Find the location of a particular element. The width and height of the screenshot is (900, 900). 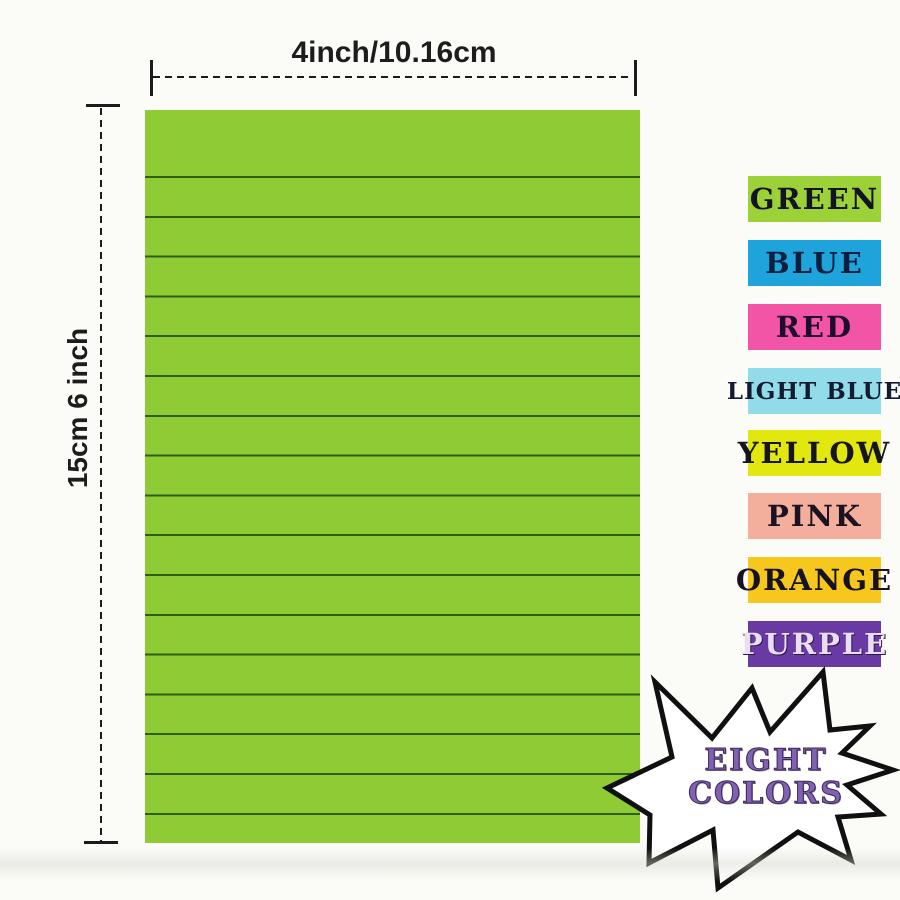

color-swatch-green: GREEN is located at coordinates (814, 199).